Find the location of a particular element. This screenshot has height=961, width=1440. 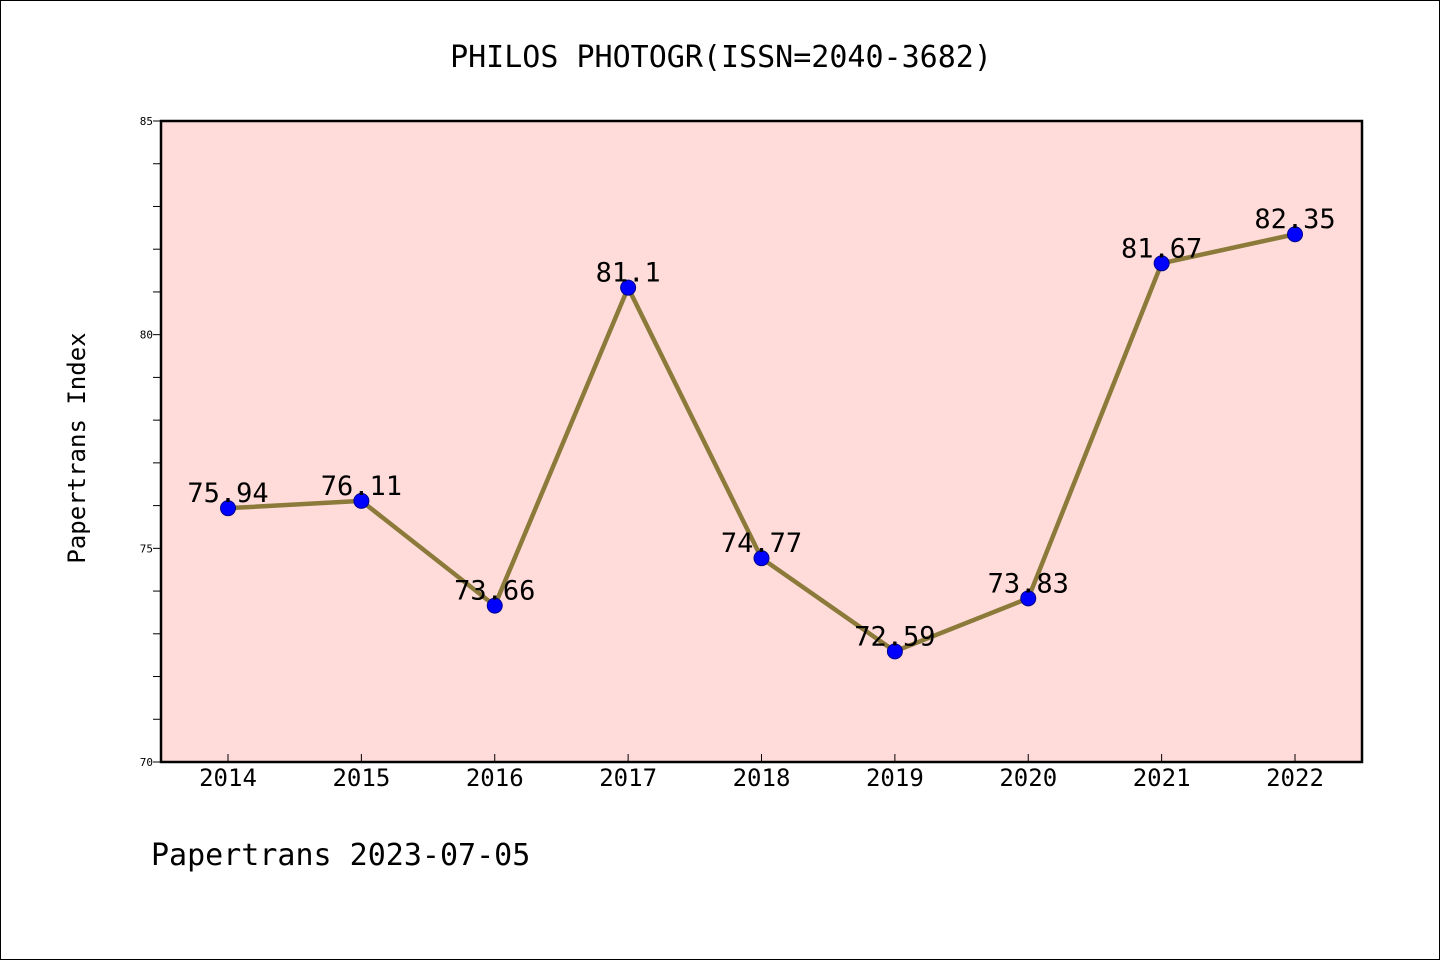

y-tick-label: 75 is located at coordinates (146, 548).